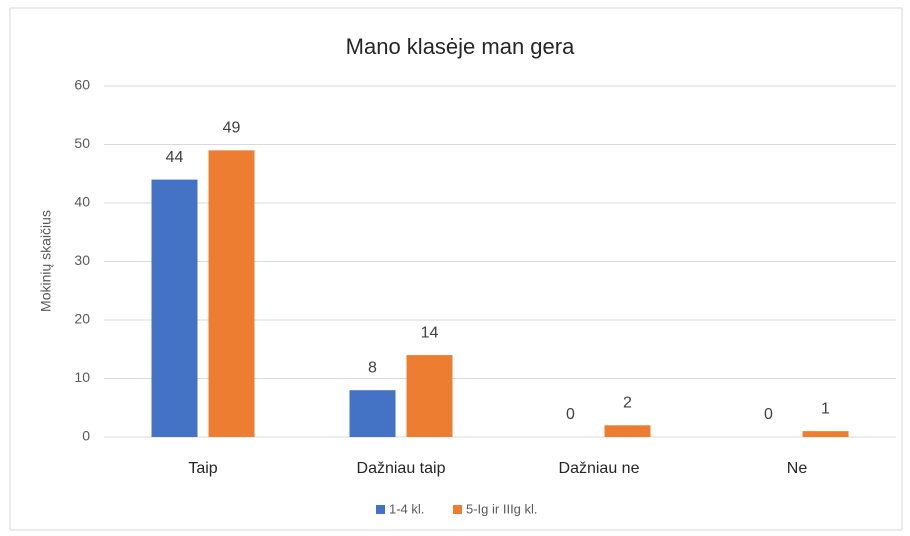 The width and height of the screenshot is (910, 536). I want to click on y-axis-label: Mokinių skaičius, so click(46, 261).